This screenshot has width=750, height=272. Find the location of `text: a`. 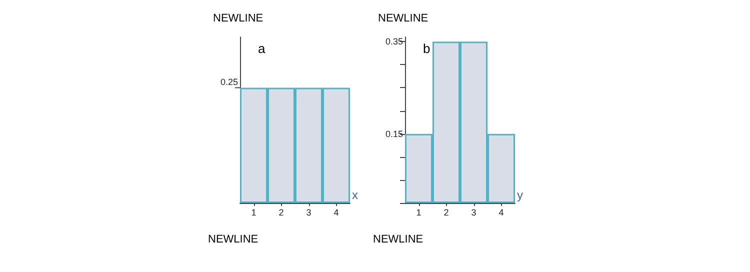

text: a is located at coordinates (262, 48).